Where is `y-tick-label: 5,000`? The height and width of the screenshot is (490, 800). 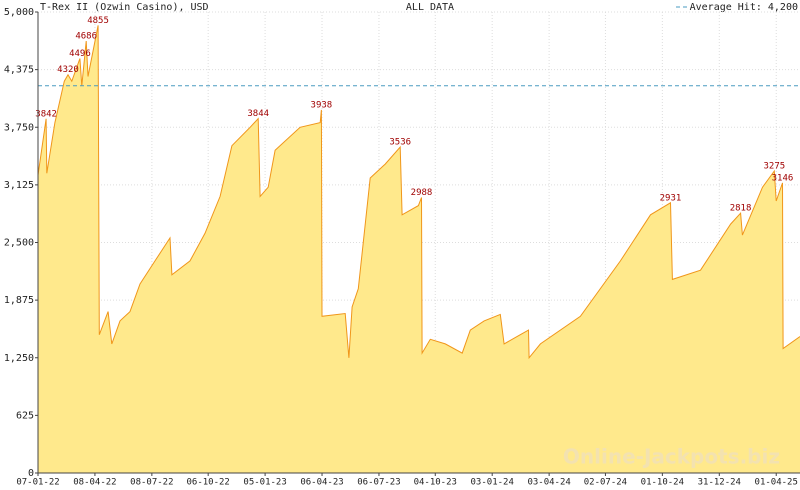
y-tick-label: 5,000 is located at coordinates (19, 12).